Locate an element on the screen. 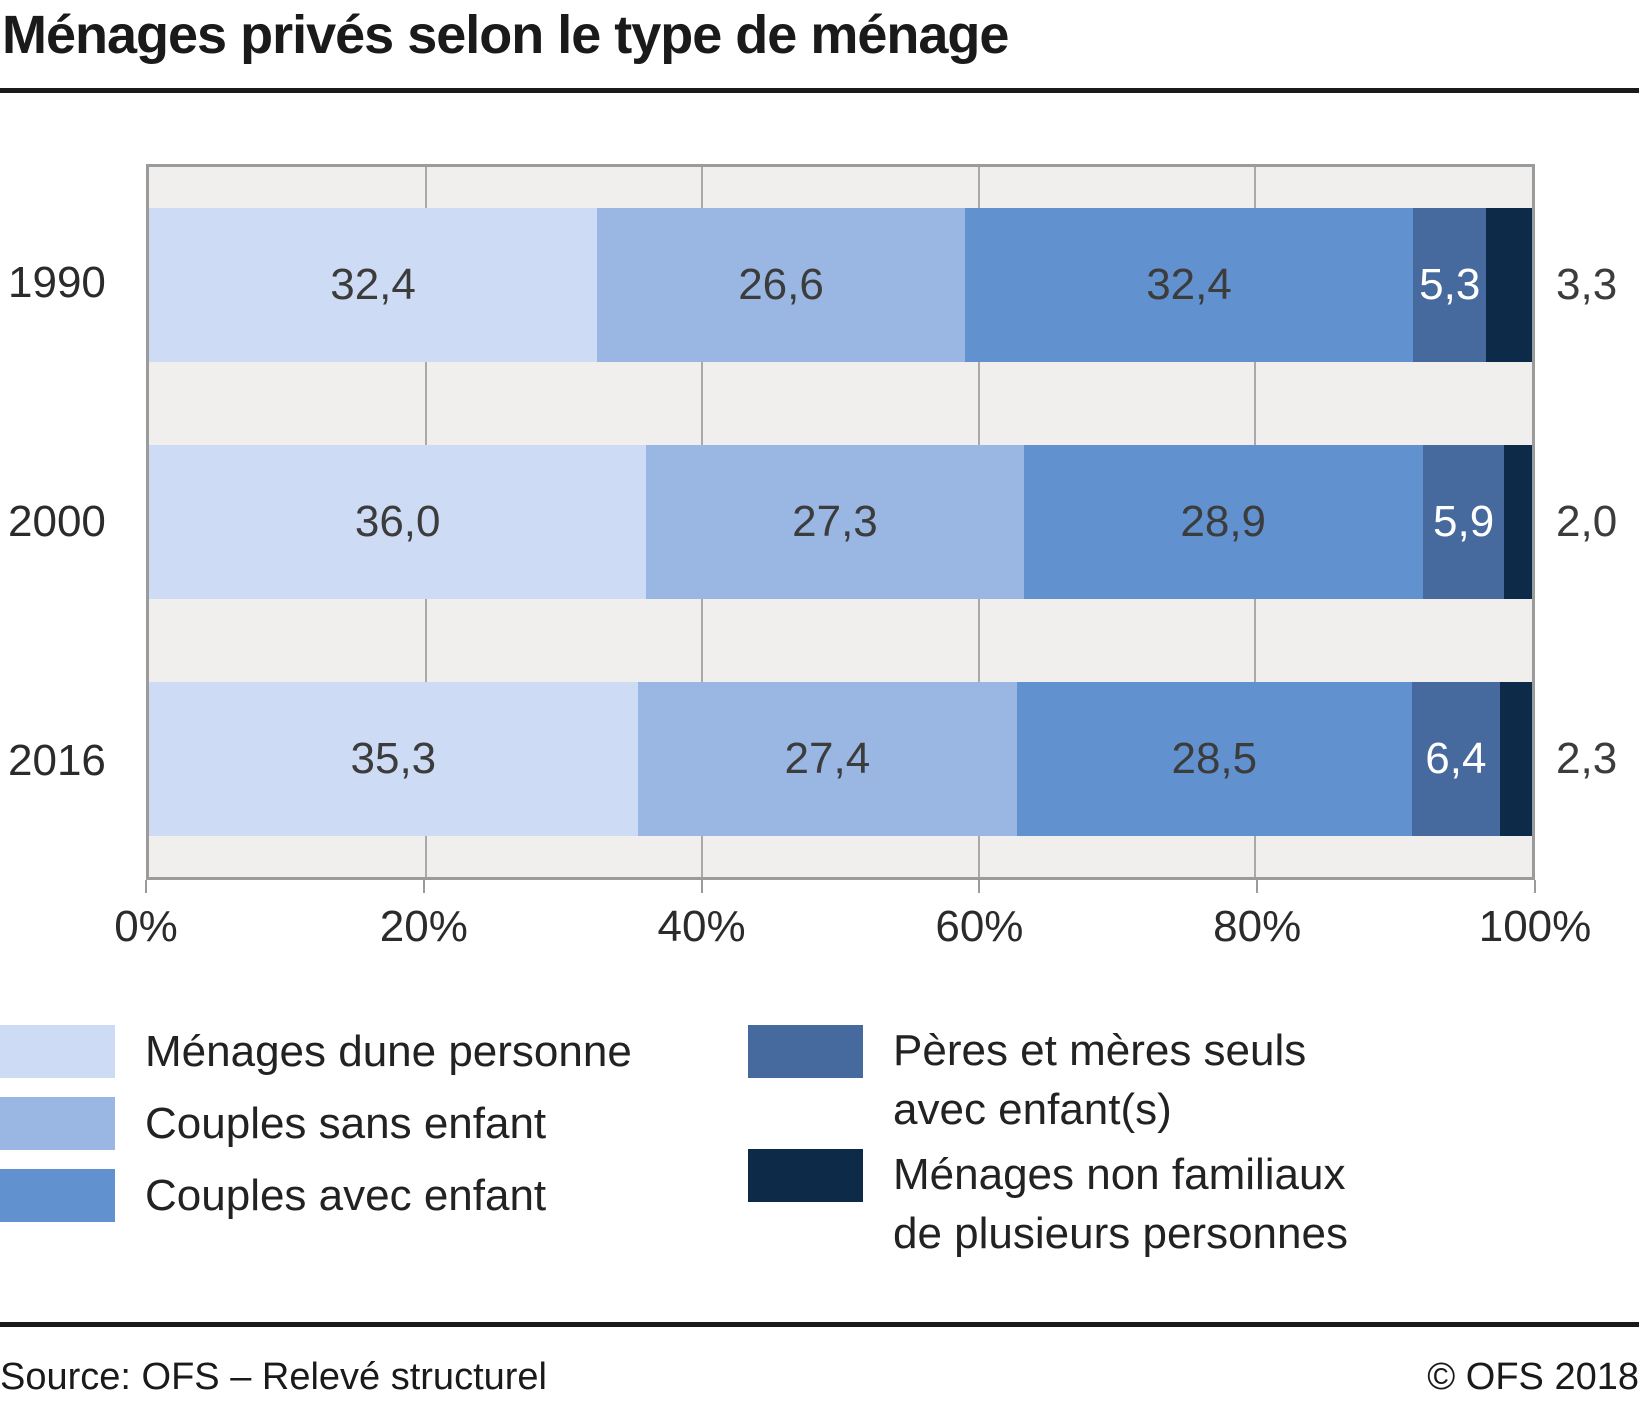  x-axis-tick-60% is located at coordinates (979, 886).